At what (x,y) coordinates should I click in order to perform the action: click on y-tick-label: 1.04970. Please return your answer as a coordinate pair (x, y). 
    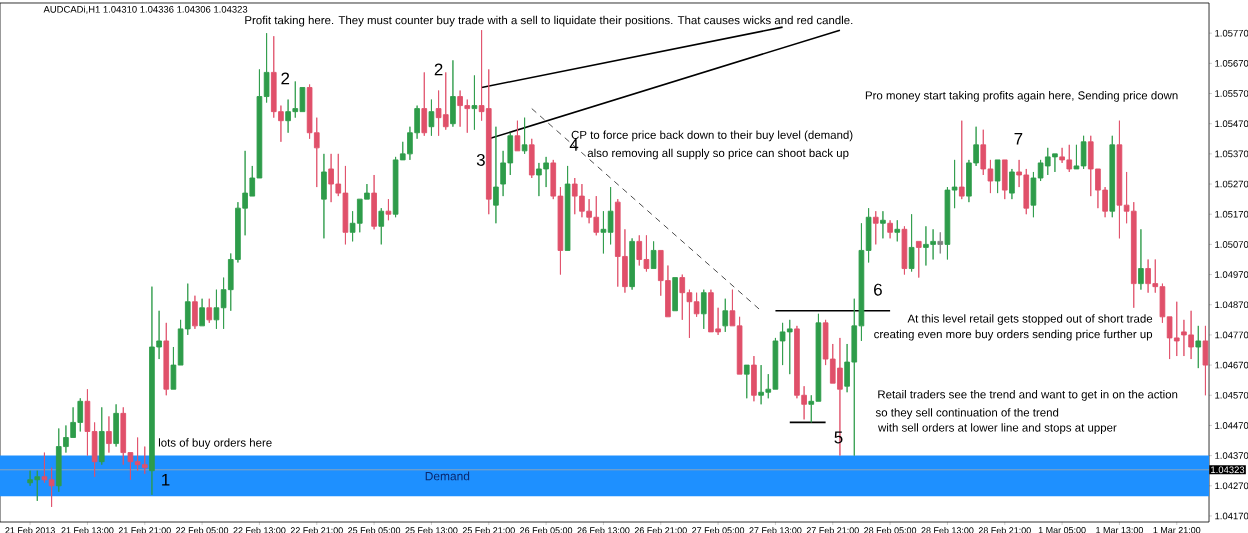
    Looking at the image, I should click on (1231, 274).